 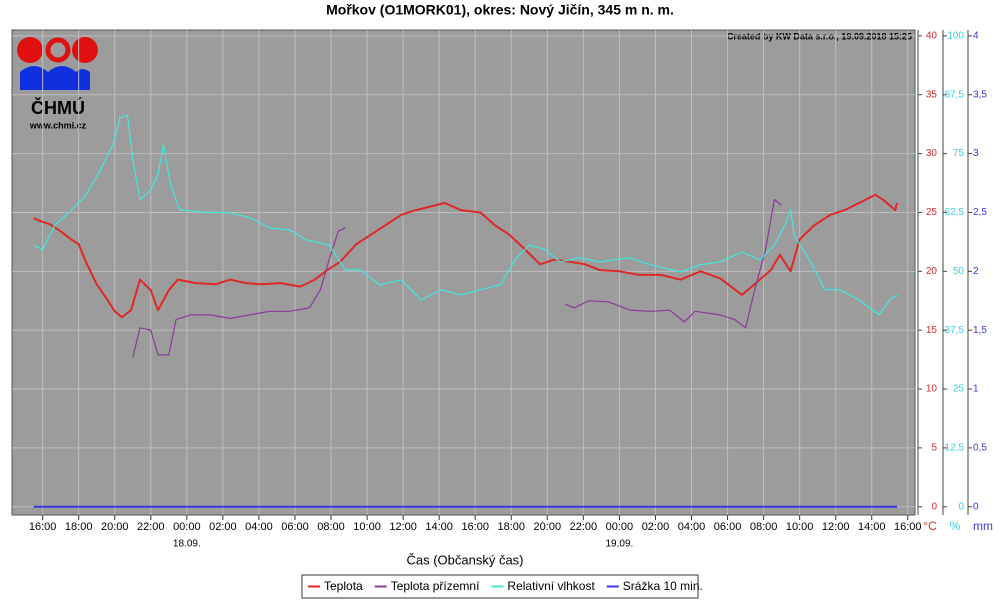 What do you see at coordinates (663, 586) in the screenshot?
I see `legend-label: Srážka 10 min.` at bounding box center [663, 586].